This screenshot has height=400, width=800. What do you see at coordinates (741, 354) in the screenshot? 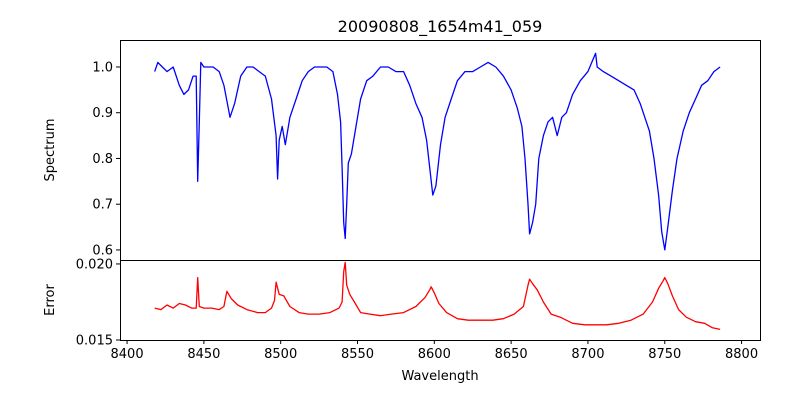
I see `x-tick-label: 8800` at bounding box center [741, 354].